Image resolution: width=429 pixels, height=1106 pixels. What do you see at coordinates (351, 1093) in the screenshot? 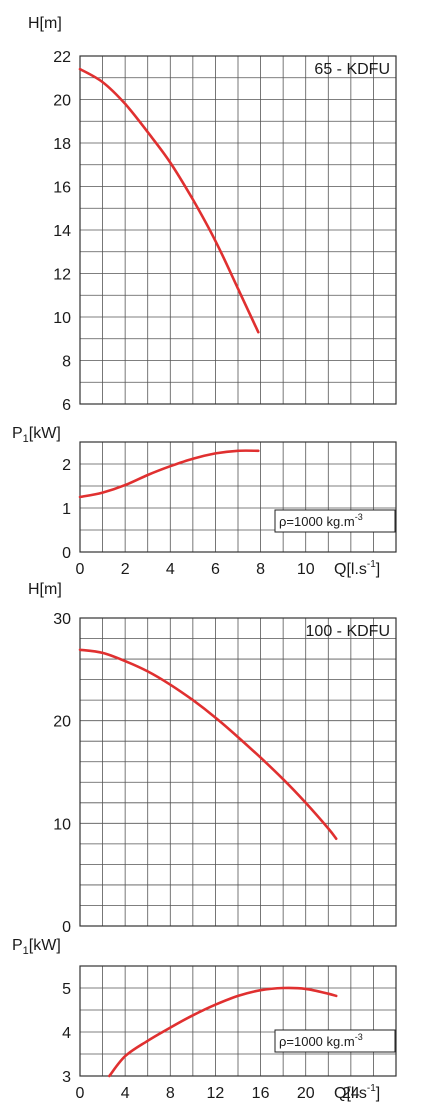
I see `x-tick-label: 24` at bounding box center [351, 1093].